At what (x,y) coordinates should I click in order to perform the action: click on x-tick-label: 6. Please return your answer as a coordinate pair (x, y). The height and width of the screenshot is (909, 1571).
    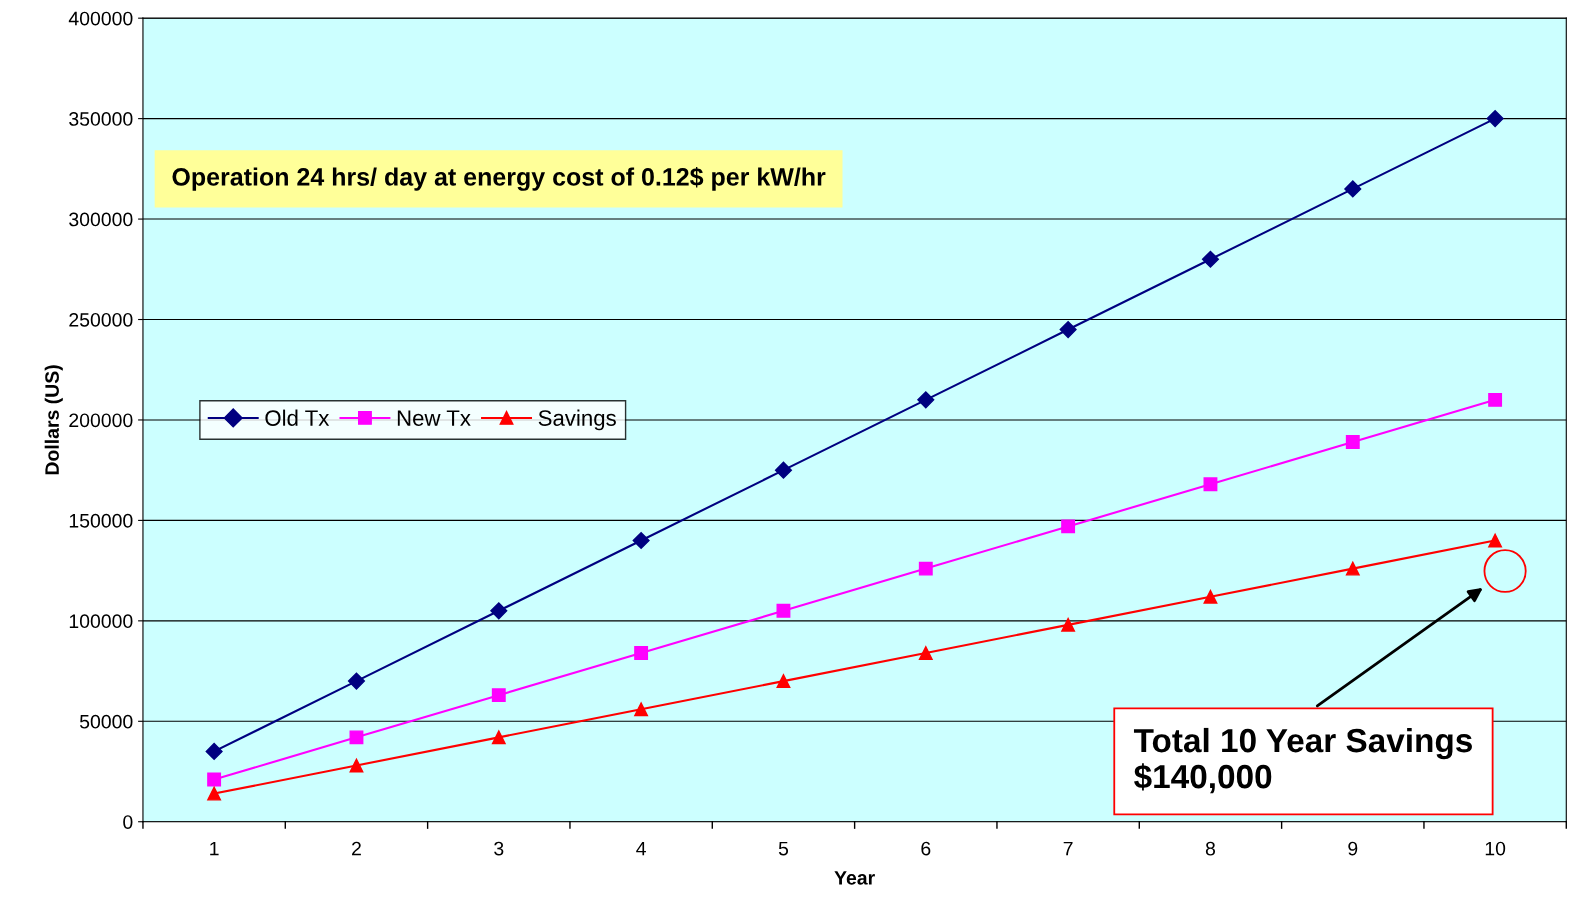
    Looking at the image, I should click on (926, 848).